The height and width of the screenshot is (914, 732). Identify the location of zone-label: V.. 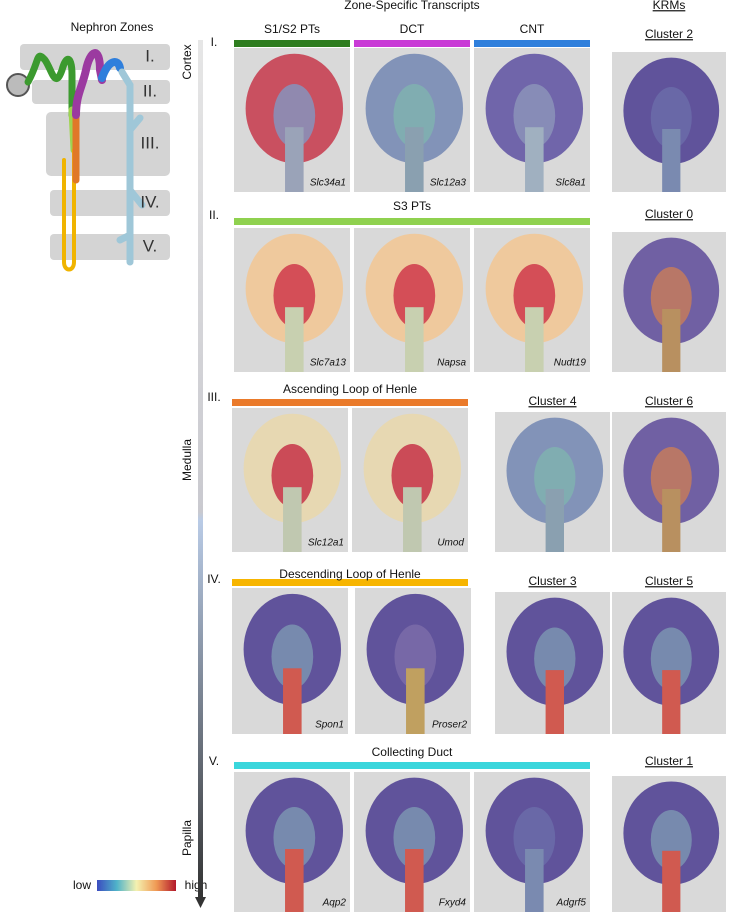
(150, 245).